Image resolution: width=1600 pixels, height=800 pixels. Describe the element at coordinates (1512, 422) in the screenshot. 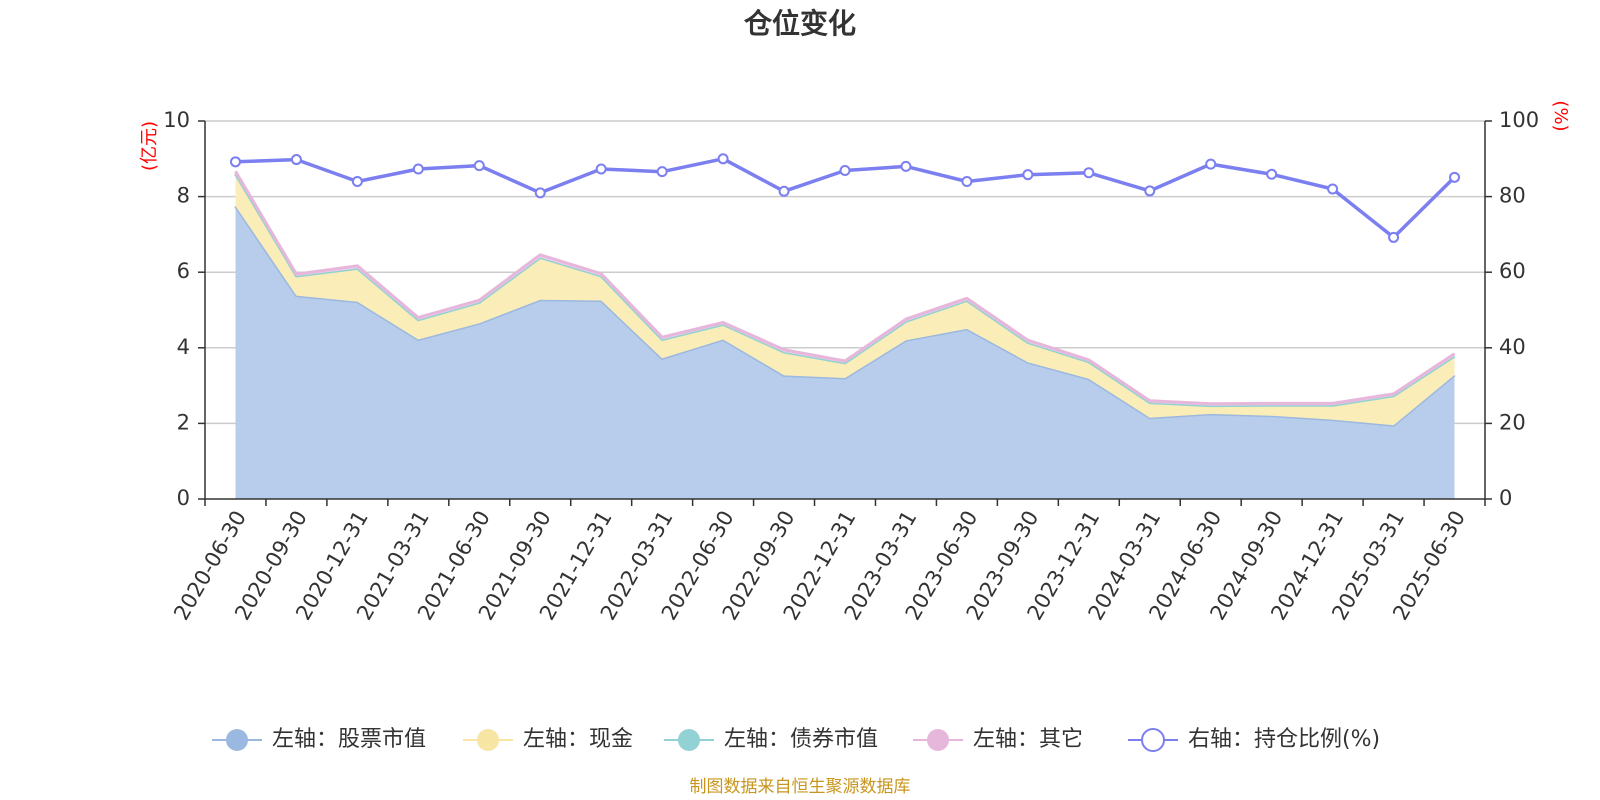

I see `right-axis-tick-label: 20` at that location.